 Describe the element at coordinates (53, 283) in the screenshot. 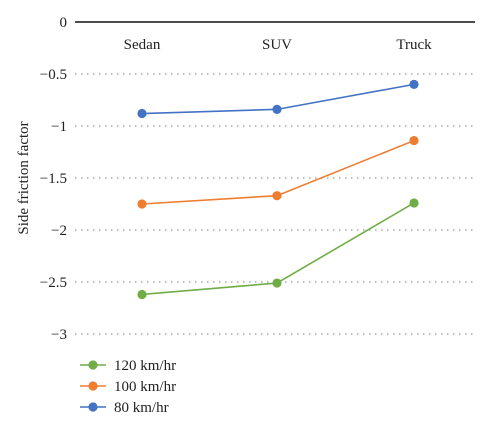

I see `y-tick-label: −2.5` at that location.